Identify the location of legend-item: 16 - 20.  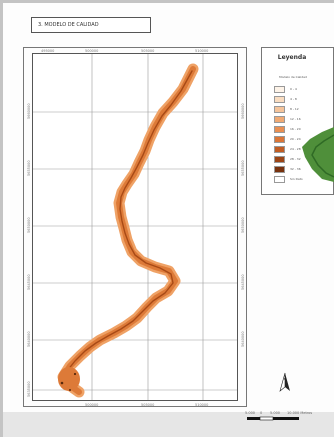
(299, 129).